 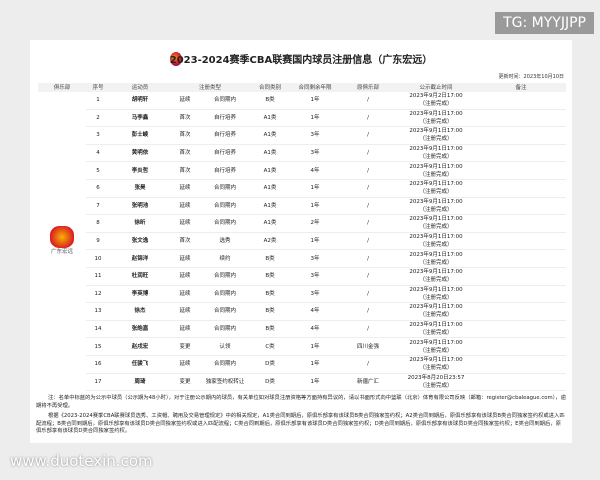 What do you see at coordinates (225, 382) in the screenshot?
I see `reg-subtype: 独家签约权转让` at bounding box center [225, 382].